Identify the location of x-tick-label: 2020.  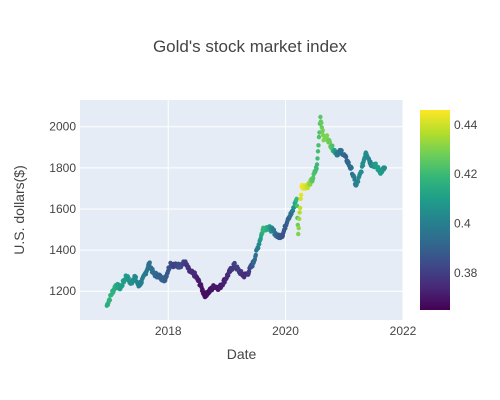
(285, 331).